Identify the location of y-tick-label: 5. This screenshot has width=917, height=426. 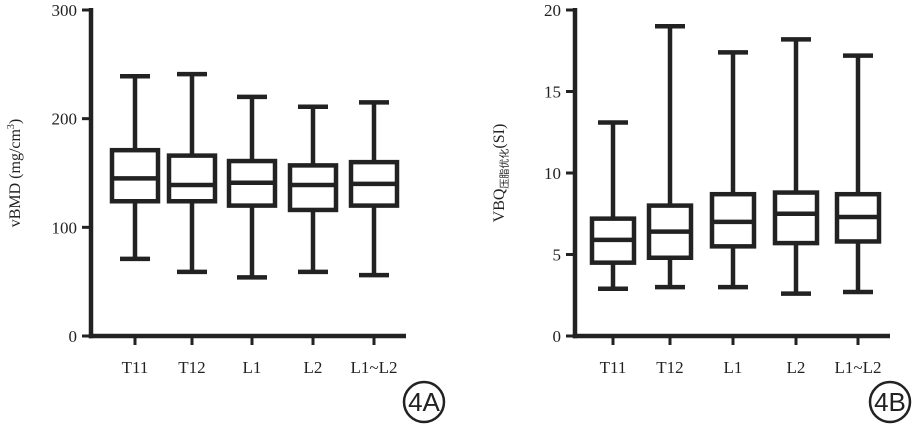
(557, 255).